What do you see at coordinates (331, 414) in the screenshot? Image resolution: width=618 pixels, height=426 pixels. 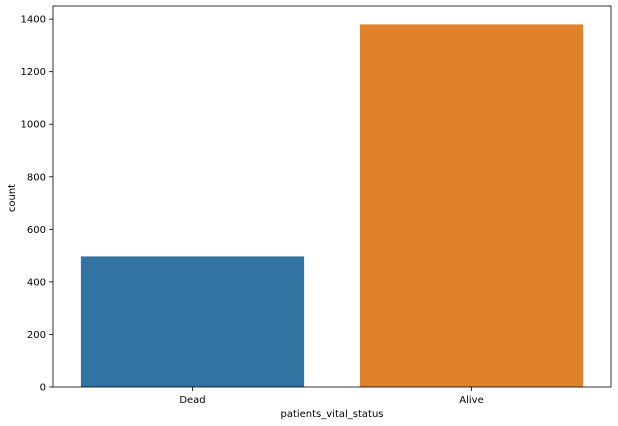 I see `x-axis-label: patients_vital_status` at bounding box center [331, 414].